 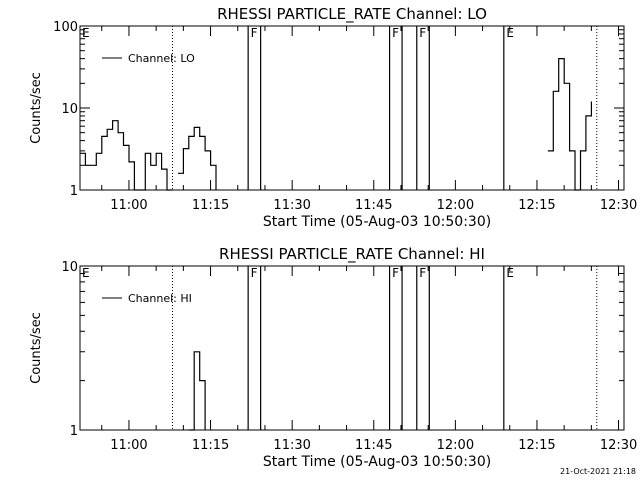 What do you see at coordinates (598, 471) in the screenshot?
I see `footer-timestamp: 21-Oct-2021 21:18` at bounding box center [598, 471].